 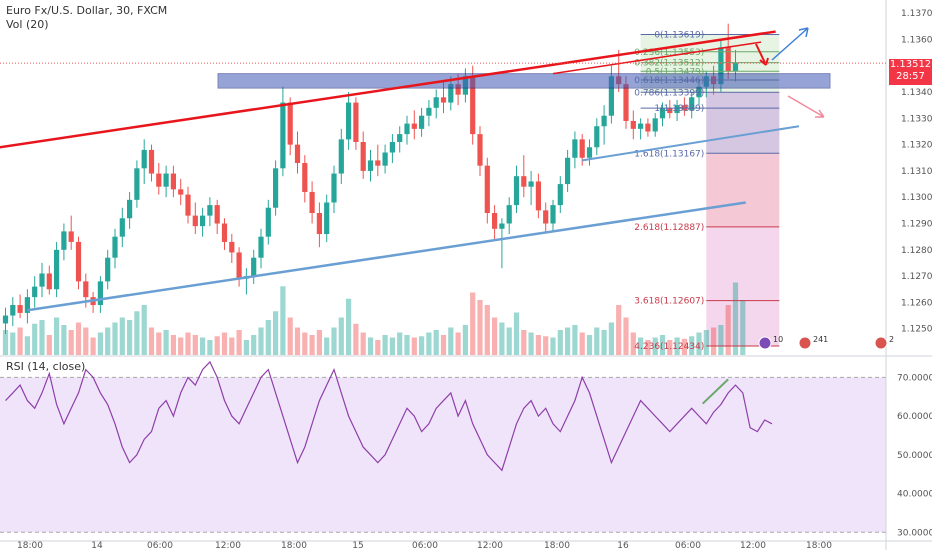 I want to click on price-tick-label: 1.12700, so click(x=916, y=277).